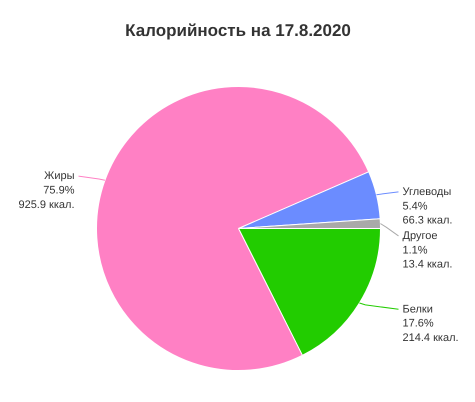  What do you see at coordinates (59, 176) in the screenshot?
I see `slice-label: Жиры` at bounding box center [59, 176].